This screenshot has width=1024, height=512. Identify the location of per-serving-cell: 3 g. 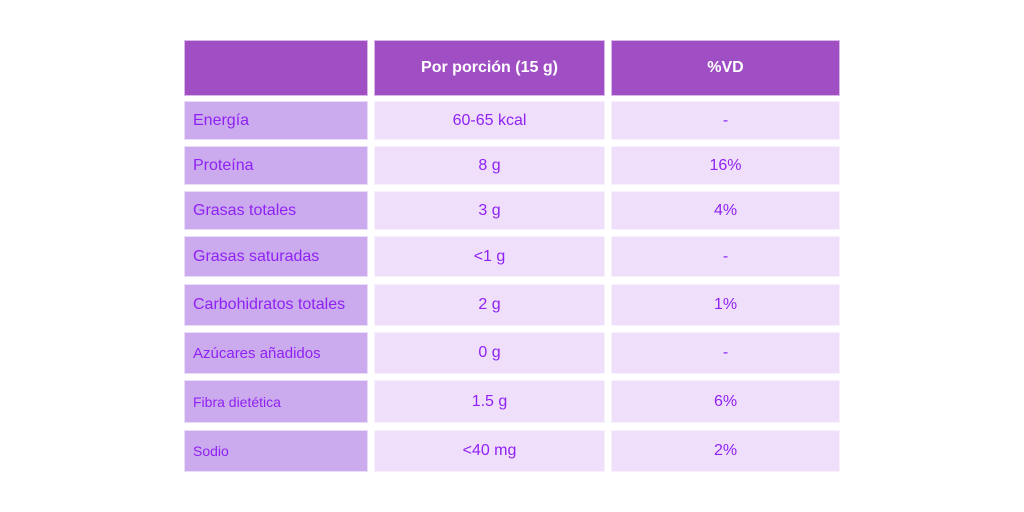
(489, 210).